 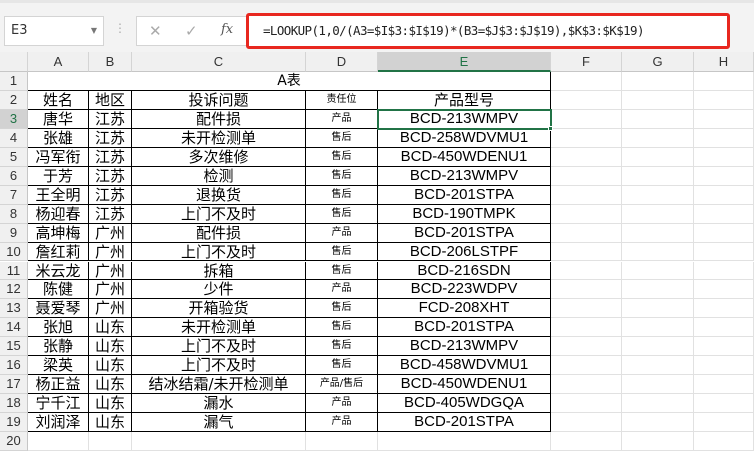 I want to click on name-cell: 宁千江, so click(x=58, y=404).